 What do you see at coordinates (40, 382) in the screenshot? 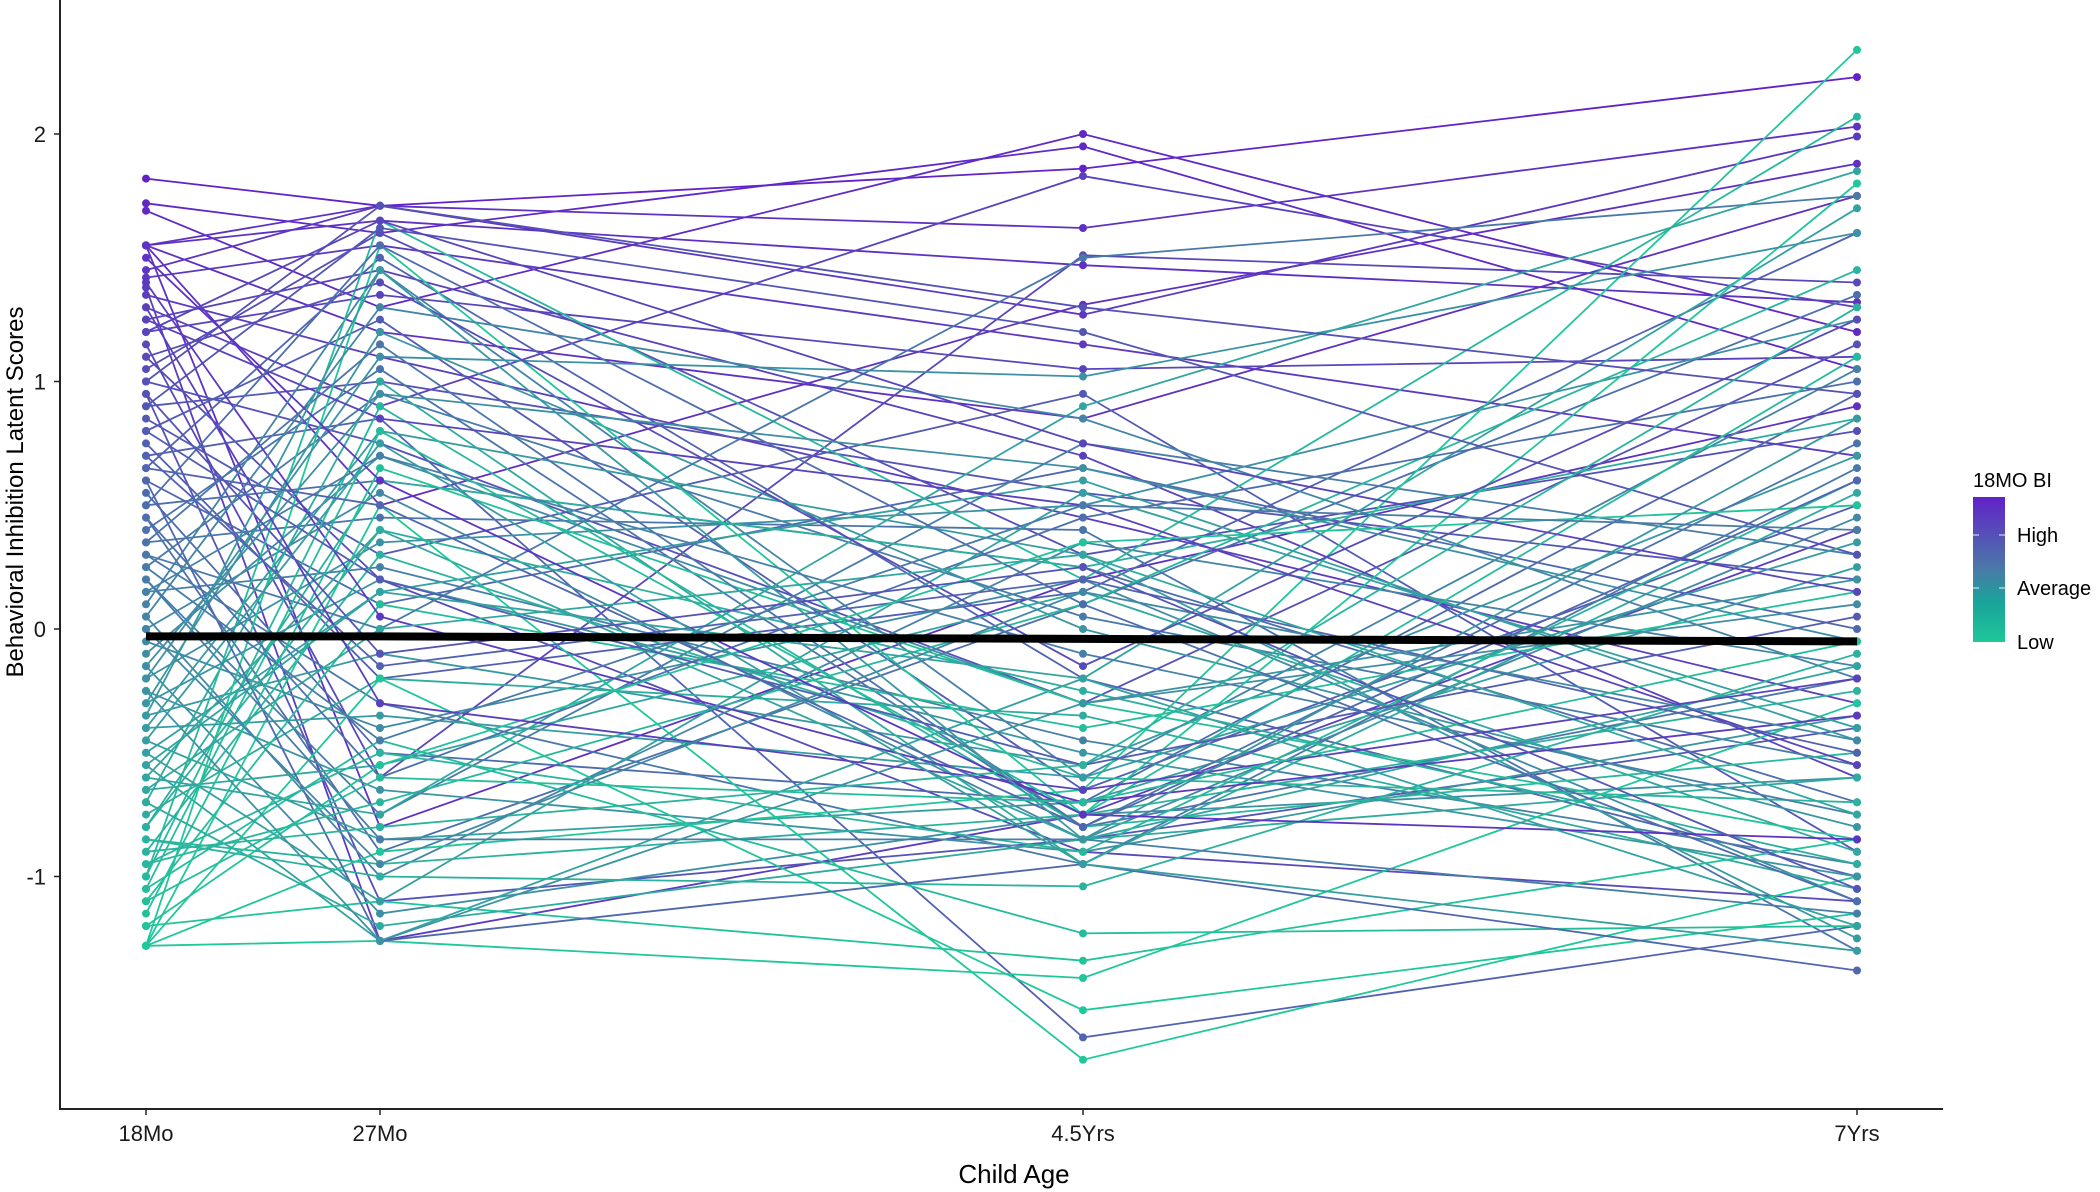
I see `y-tick-label: 1` at bounding box center [40, 382].